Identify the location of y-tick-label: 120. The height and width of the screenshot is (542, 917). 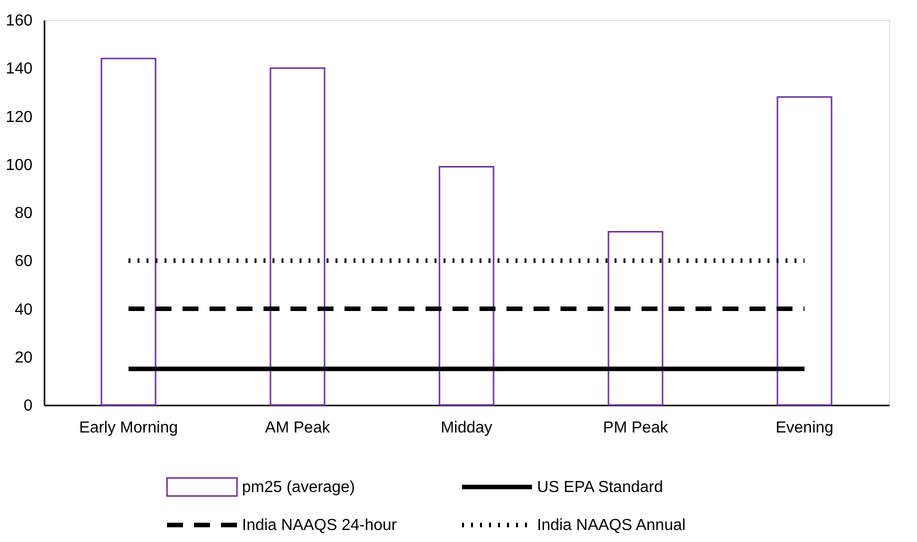
(19, 117).